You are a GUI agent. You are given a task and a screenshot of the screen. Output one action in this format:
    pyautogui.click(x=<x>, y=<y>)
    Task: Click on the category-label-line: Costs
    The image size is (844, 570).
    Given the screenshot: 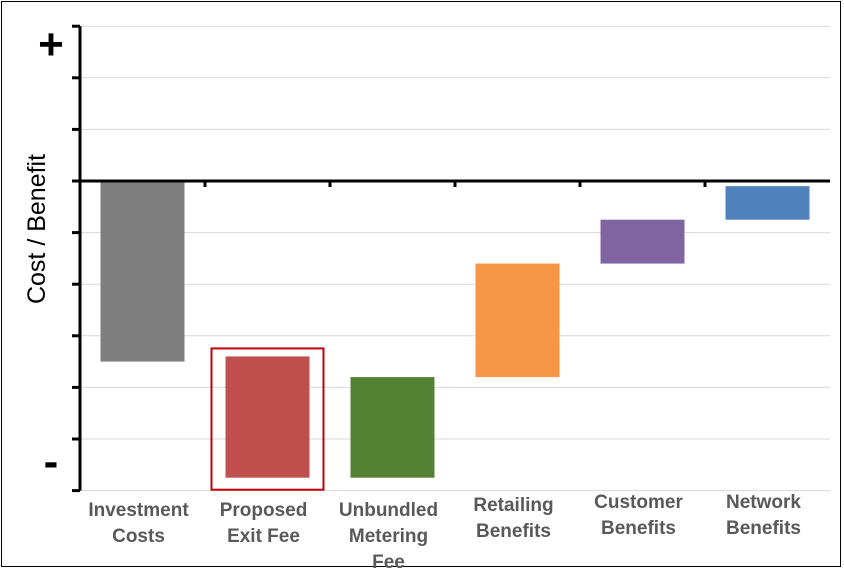 What is the action you would take?
    pyautogui.click(x=138, y=536)
    